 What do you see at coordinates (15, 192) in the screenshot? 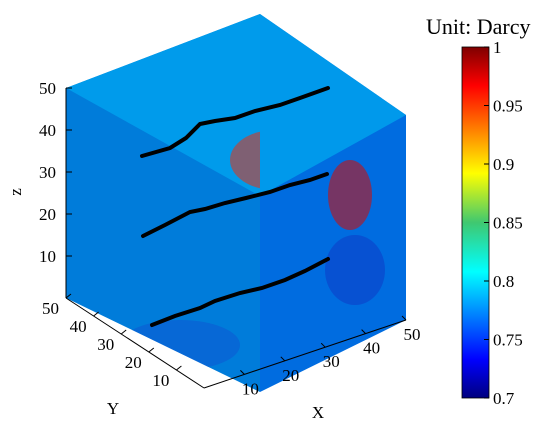
I see `z-axis-title: z` at bounding box center [15, 192].